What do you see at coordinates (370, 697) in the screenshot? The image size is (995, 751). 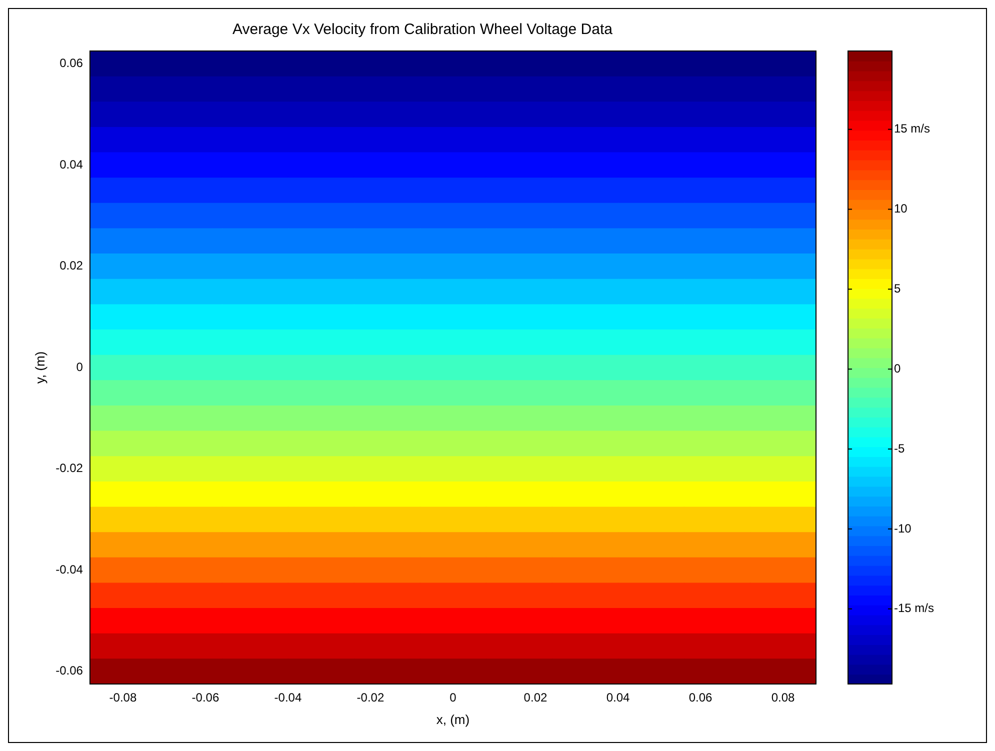 I see `x-tick-label: -0.02` at bounding box center [370, 697].